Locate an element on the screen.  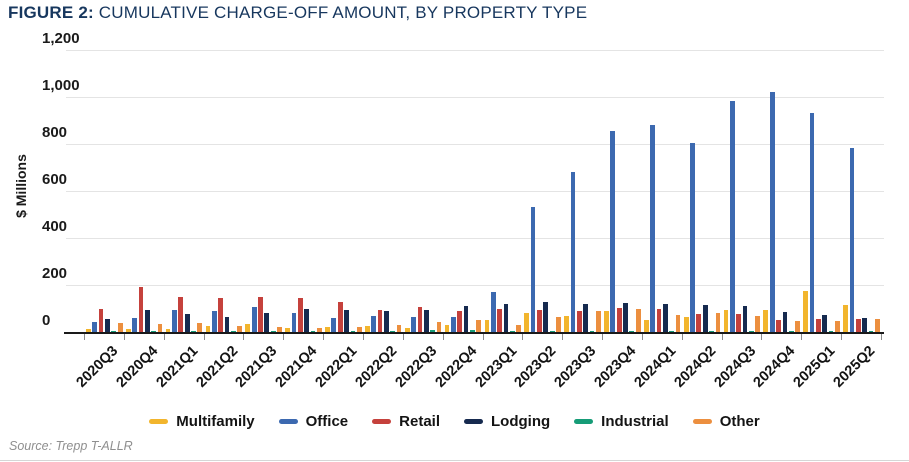
gridline-1,000 is located at coordinates (475, 97).